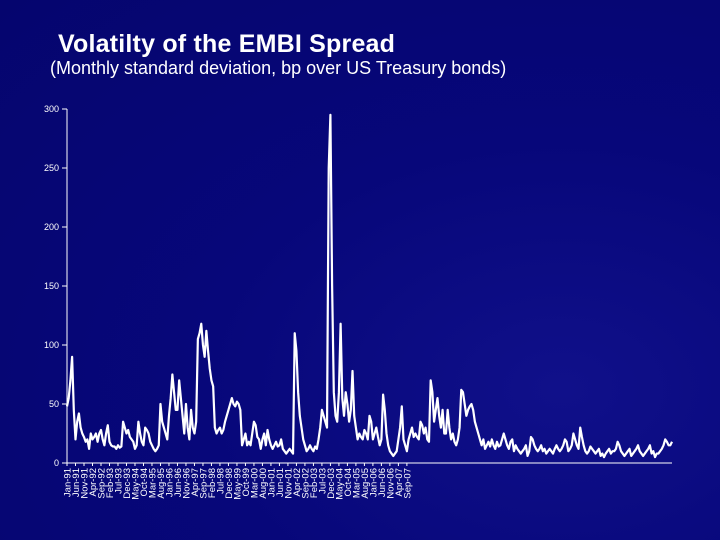 The height and width of the screenshot is (540, 720). I want to click on x-tick-label: Feb-93, so click(110, 483).